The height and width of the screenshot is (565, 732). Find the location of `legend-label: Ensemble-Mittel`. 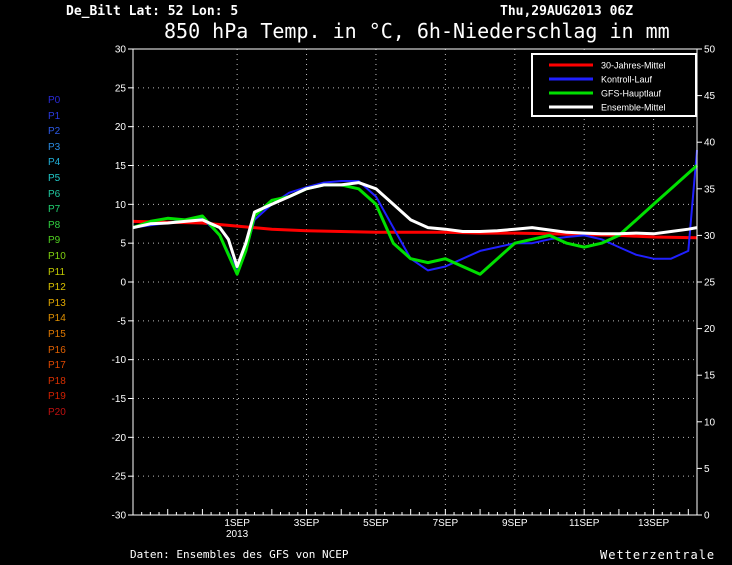

legend-label: Ensemble-Mittel is located at coordinates (633, 108).